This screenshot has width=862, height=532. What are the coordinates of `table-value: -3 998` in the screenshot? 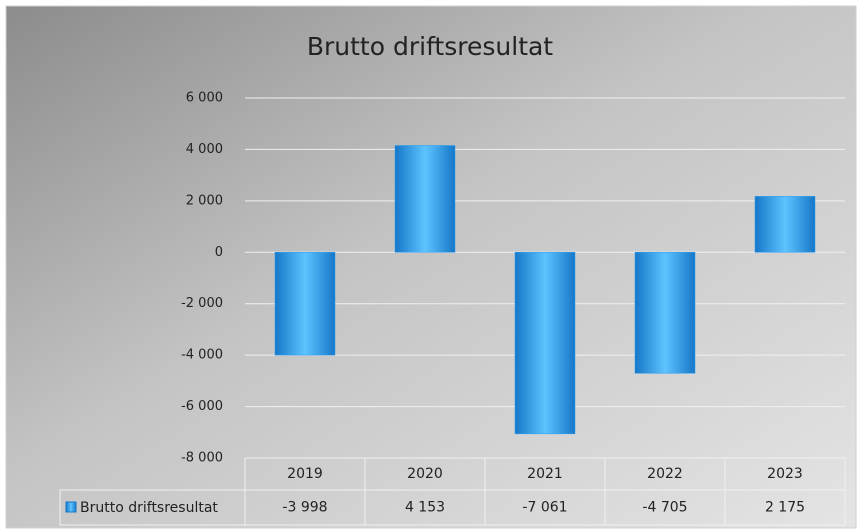 It's located at (304, 508).